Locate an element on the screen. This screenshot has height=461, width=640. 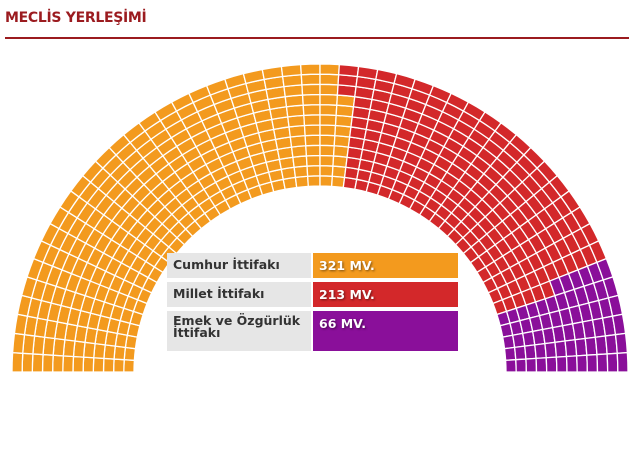
legend-value: 66 MV. is located at coordinates (385, 331).